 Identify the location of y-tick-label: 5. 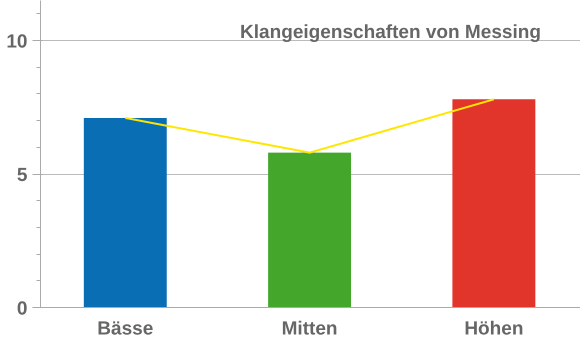
(22, 175).